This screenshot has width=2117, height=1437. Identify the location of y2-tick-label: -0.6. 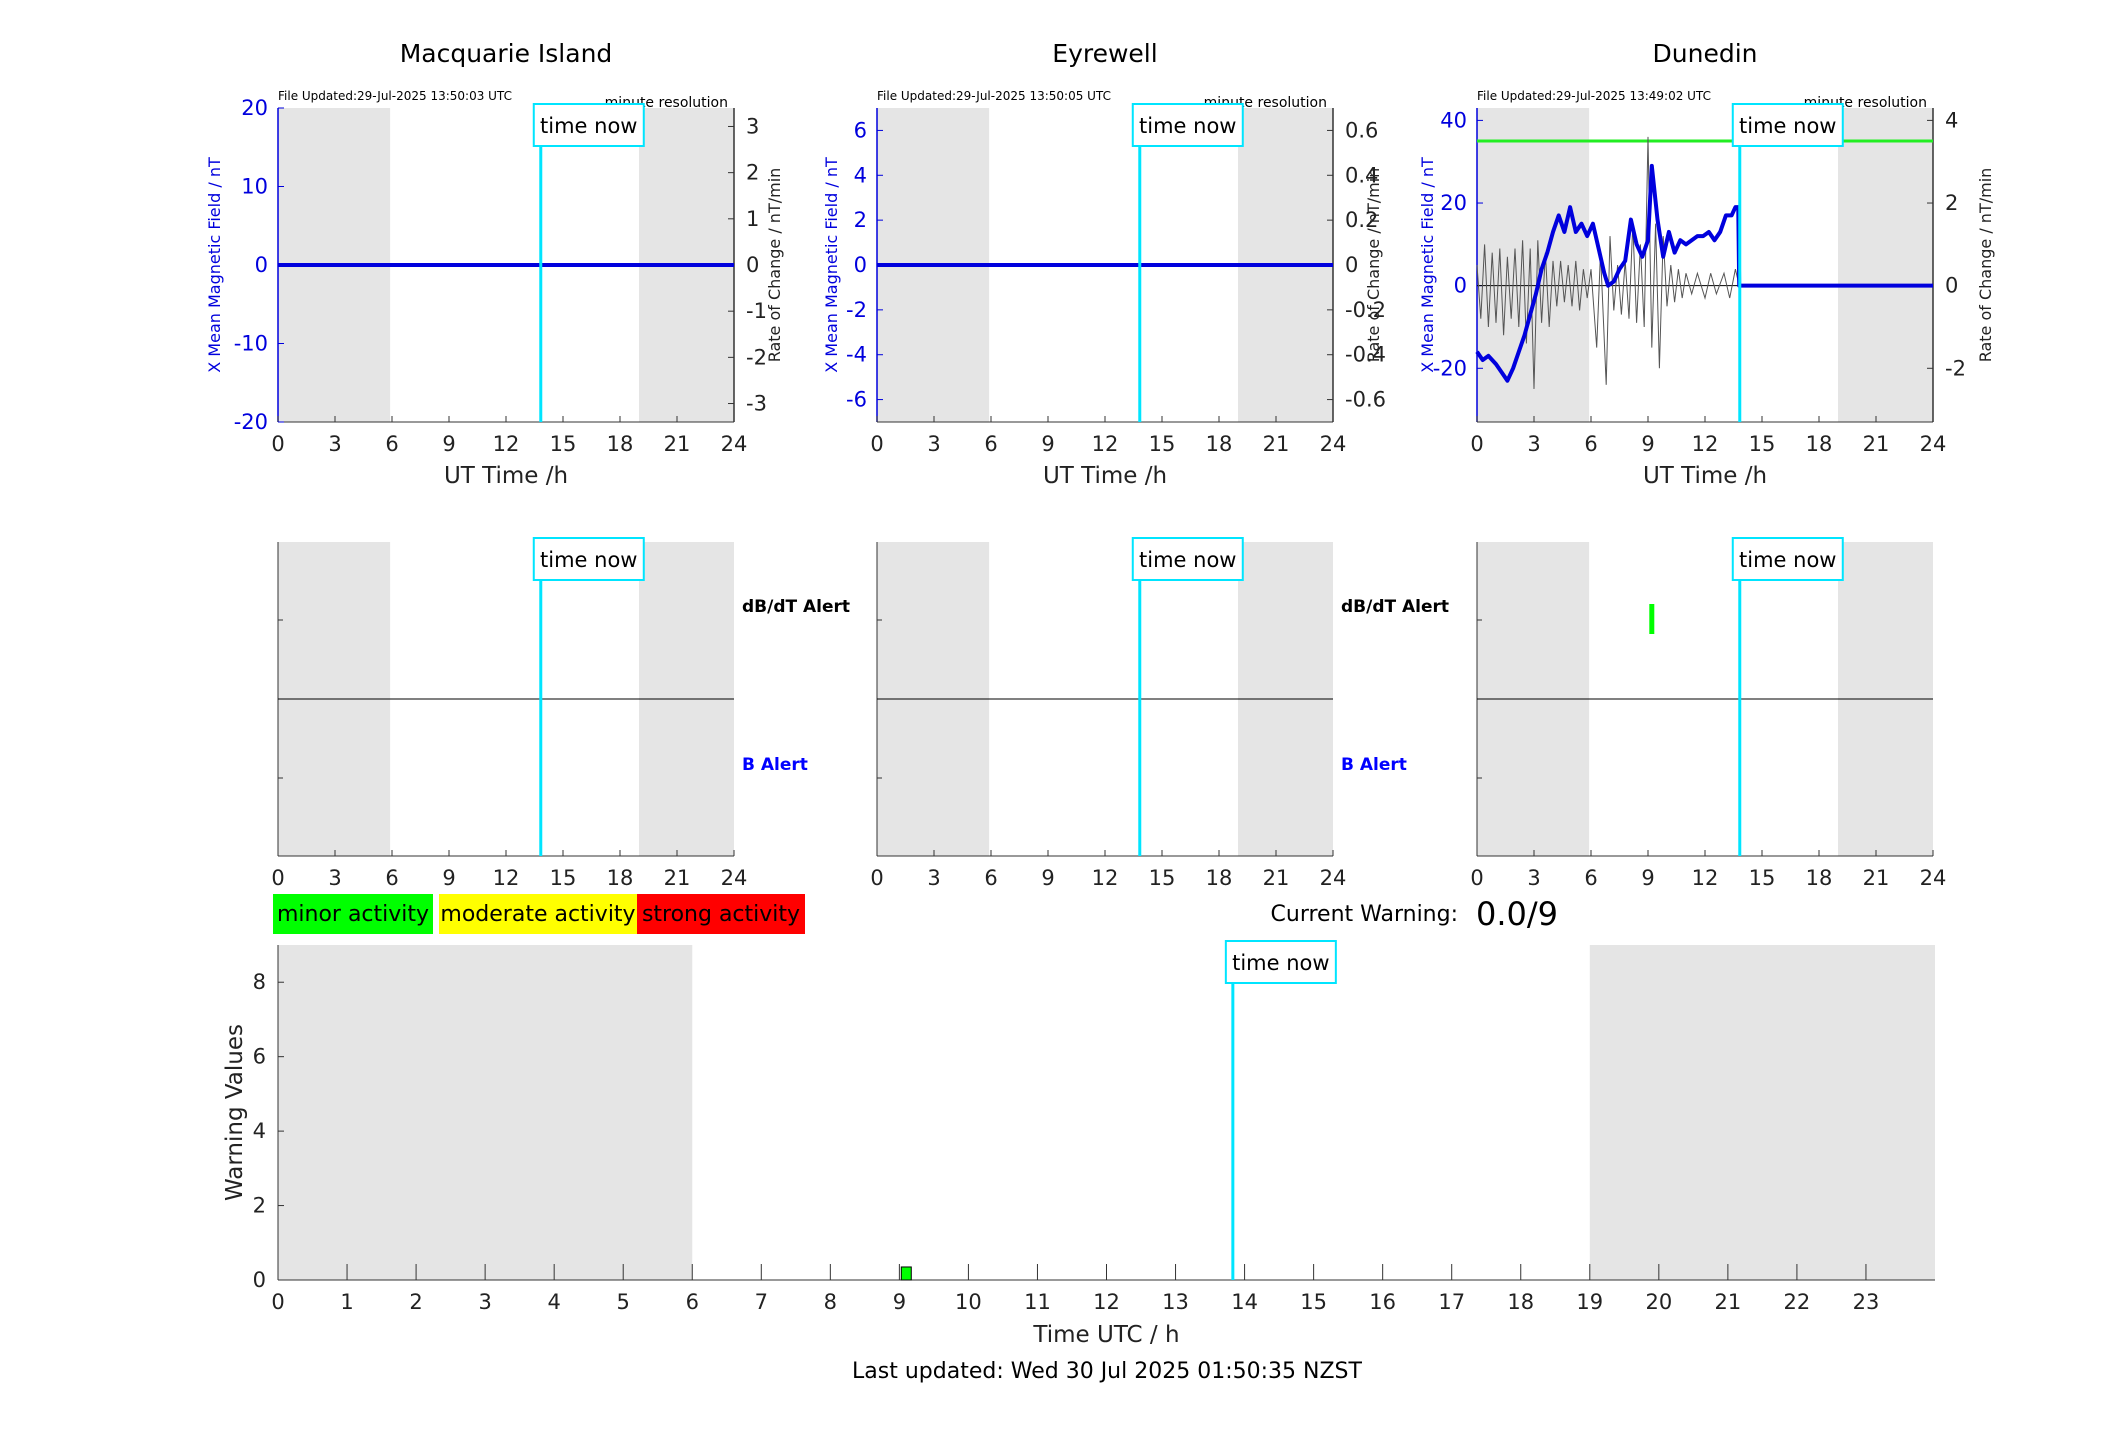
(1365, 400).